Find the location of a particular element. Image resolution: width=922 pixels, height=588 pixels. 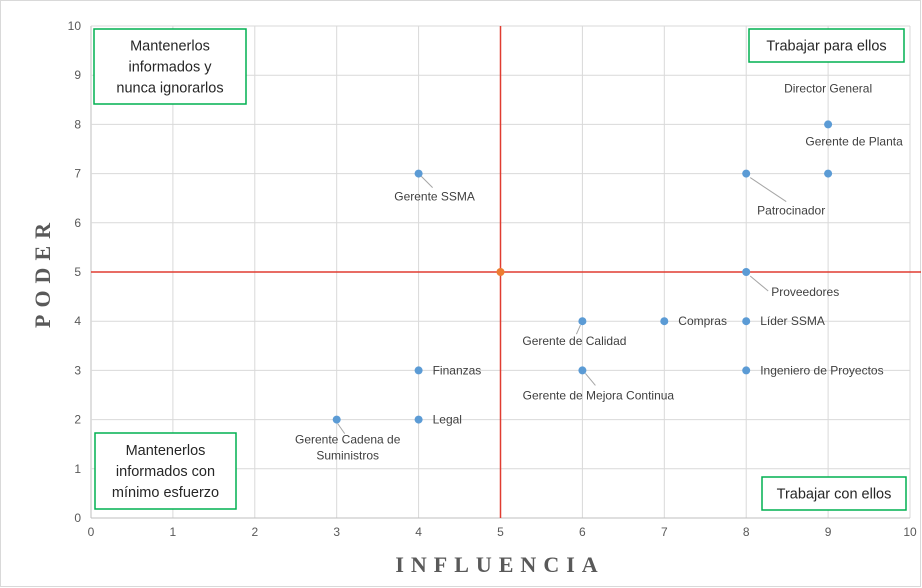

point-label: Director General is located at coordinates (828, 88).